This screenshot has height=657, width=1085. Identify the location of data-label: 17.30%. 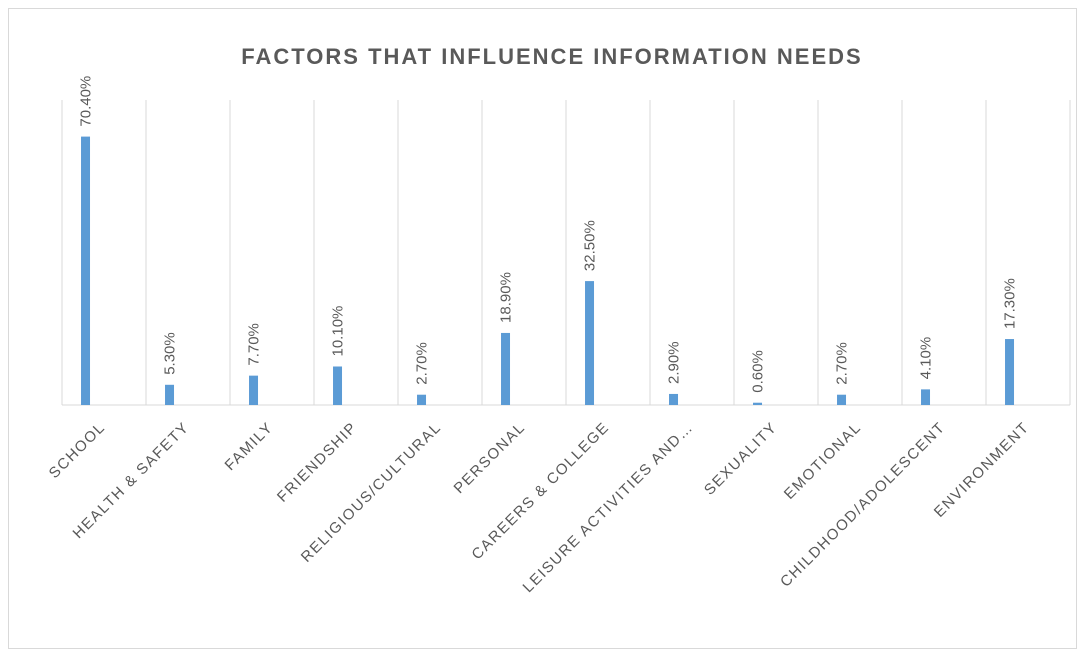
(1010, 303).